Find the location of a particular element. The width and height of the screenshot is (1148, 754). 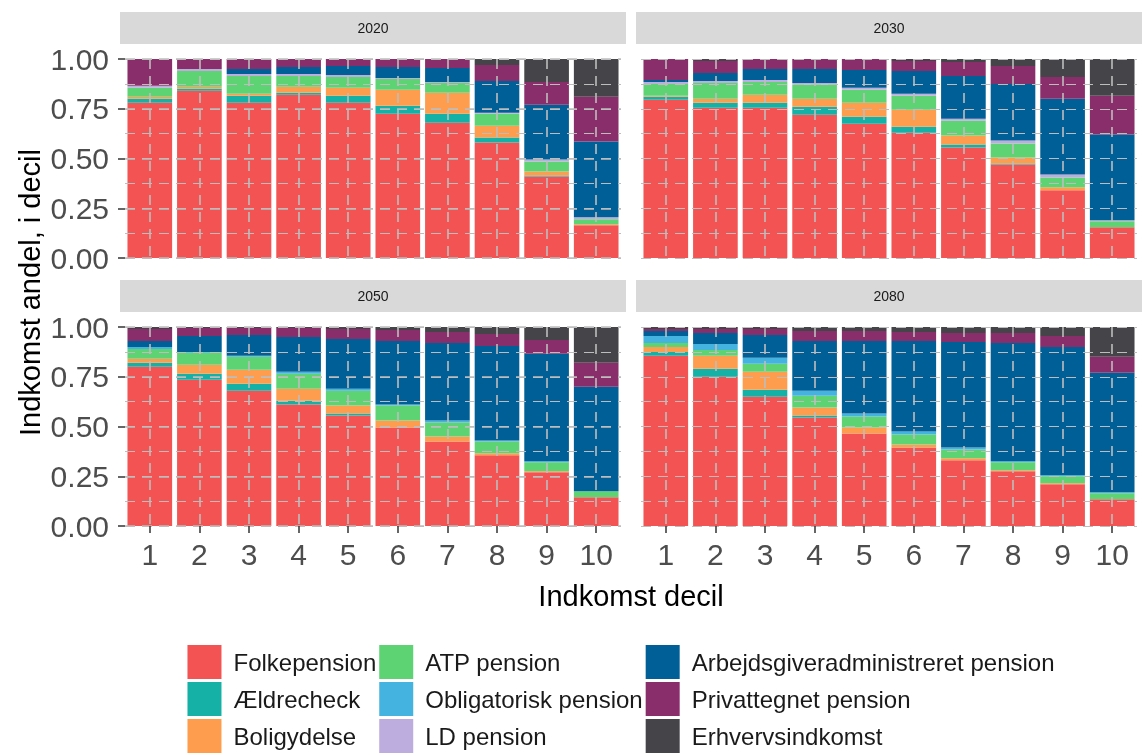

chart-title: 2080 is located at coordinates (889, 296).